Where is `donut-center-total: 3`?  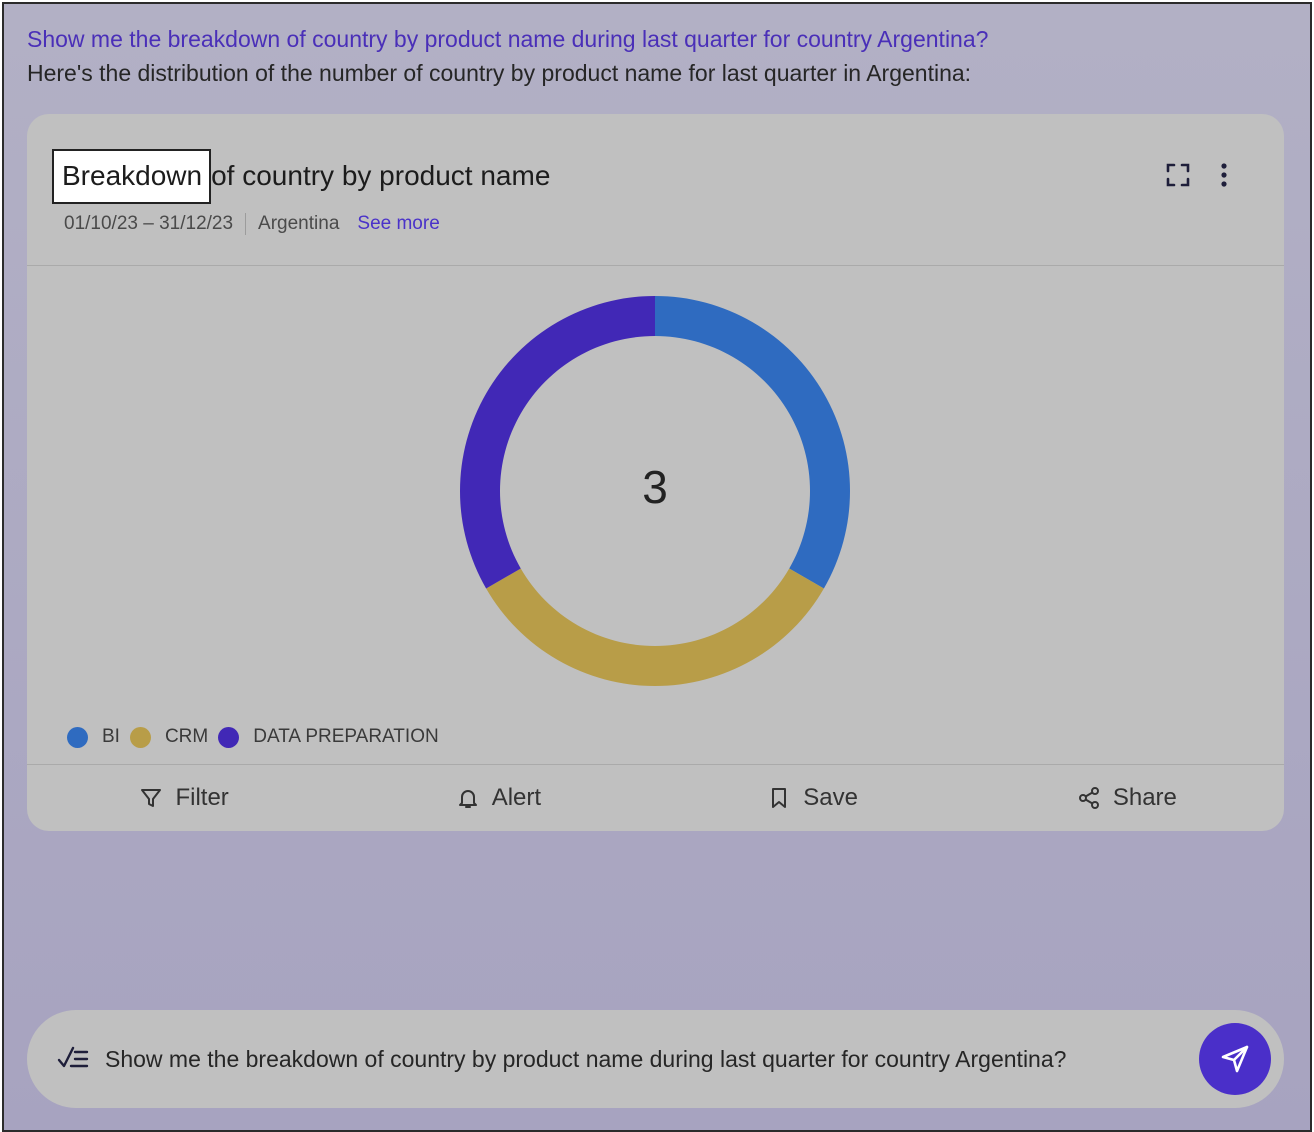 donut-center-total: 3 is located at coordinates (655, 487).